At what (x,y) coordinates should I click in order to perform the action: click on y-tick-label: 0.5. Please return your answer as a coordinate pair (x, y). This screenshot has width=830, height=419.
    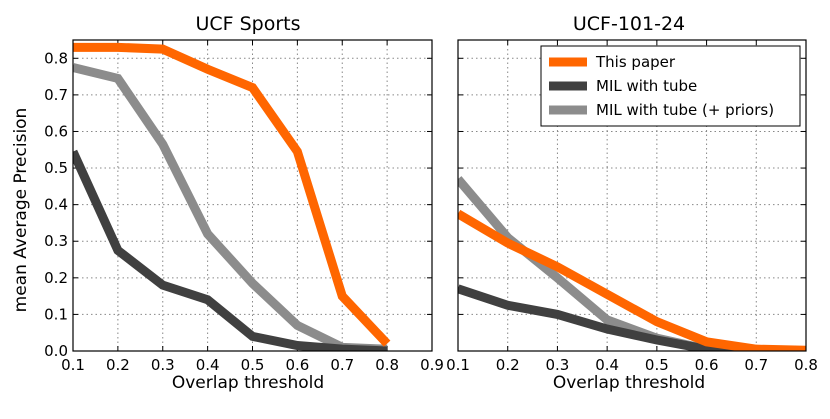
    Looking at the image, I should click on (56, 168).